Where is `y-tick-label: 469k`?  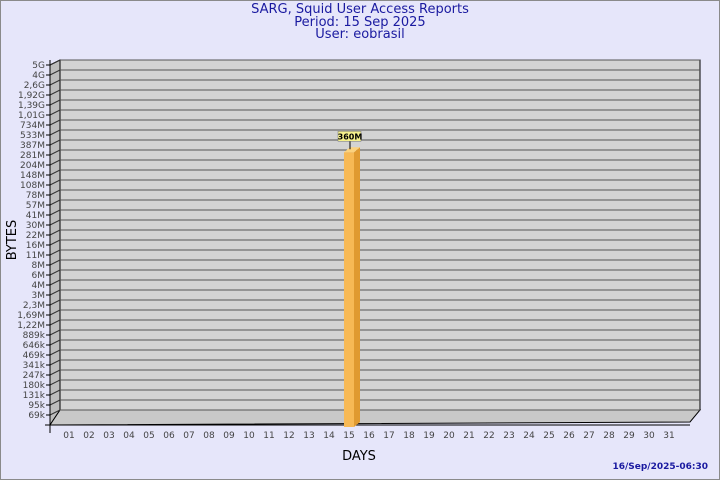
y-tick-label: 469k is located at coordinates (34, 356).